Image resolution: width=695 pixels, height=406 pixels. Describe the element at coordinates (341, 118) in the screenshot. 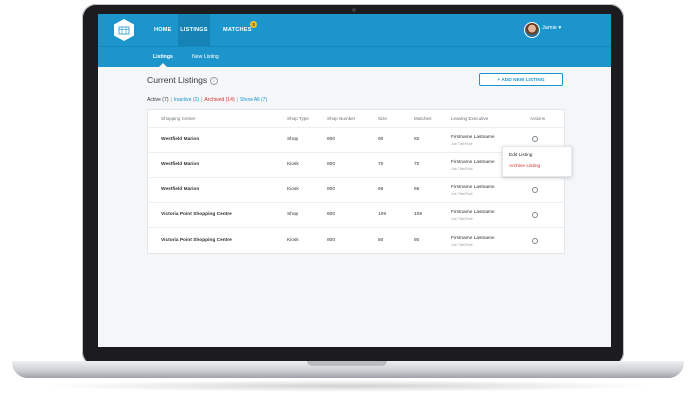

I see `header-shop-number: Shop Number` at that location.